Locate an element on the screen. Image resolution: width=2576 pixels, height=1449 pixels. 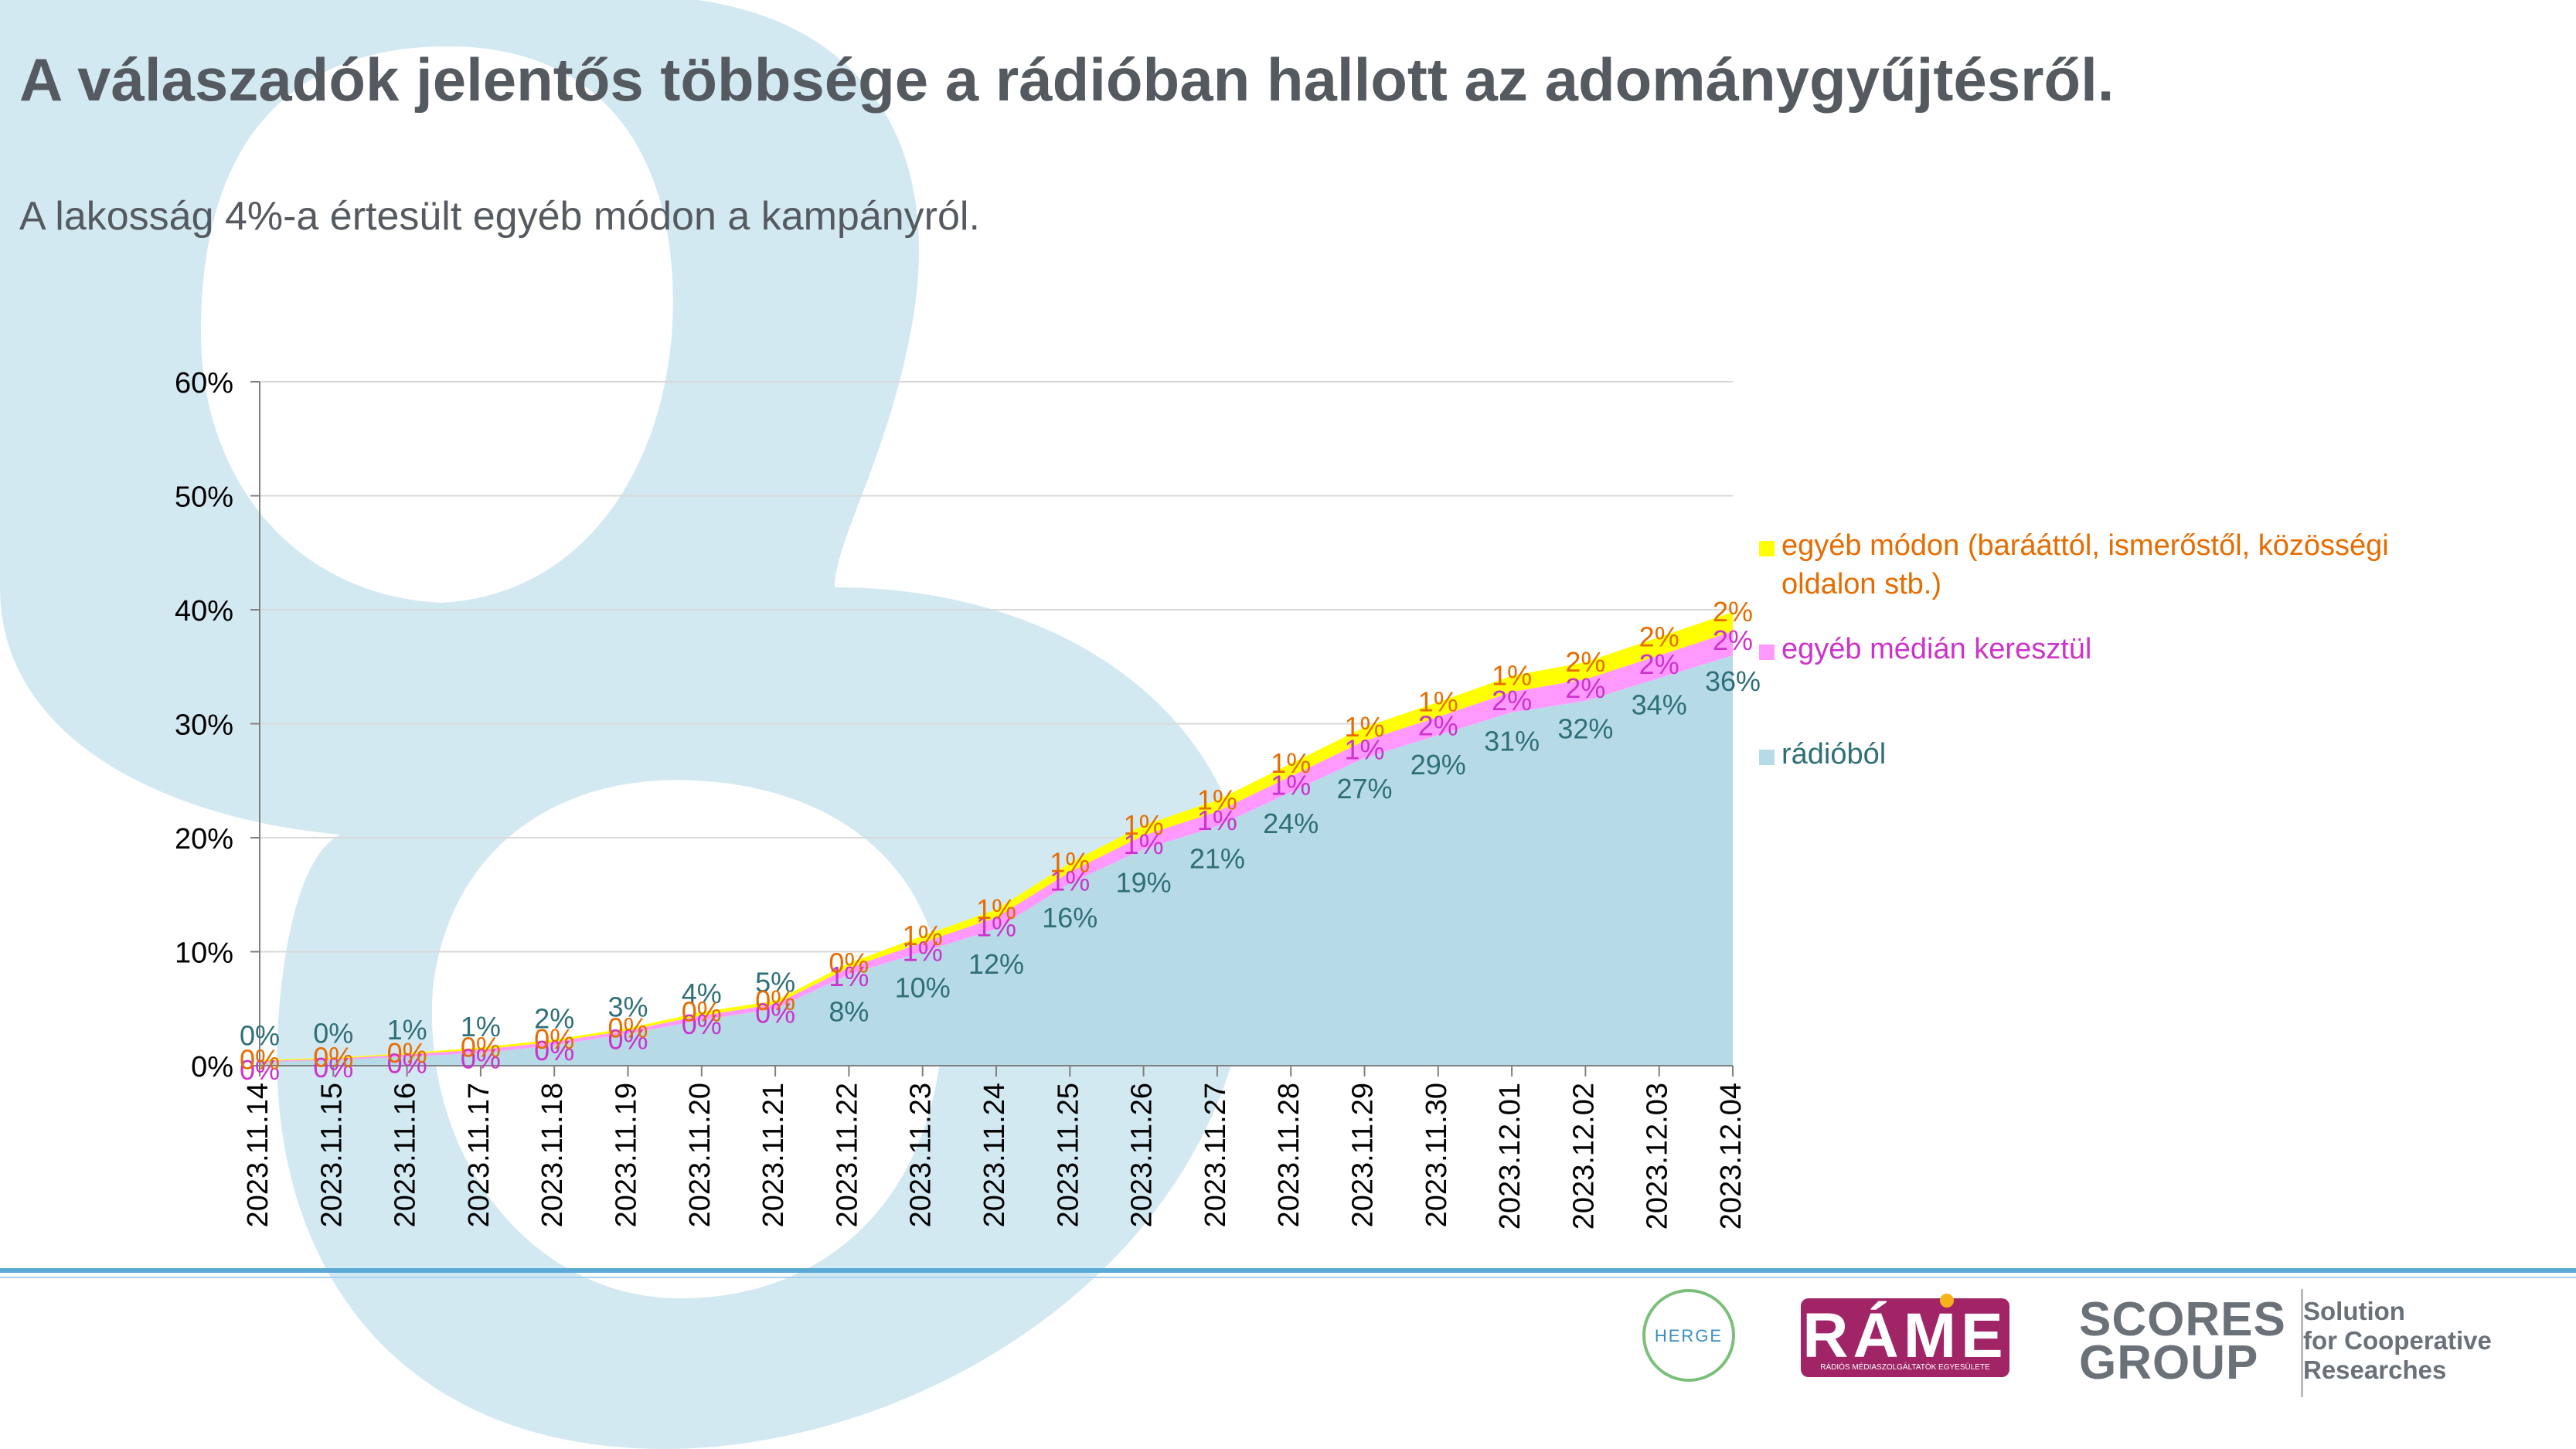
data-label-radio: 36% is located at coordinates (1733, 681).